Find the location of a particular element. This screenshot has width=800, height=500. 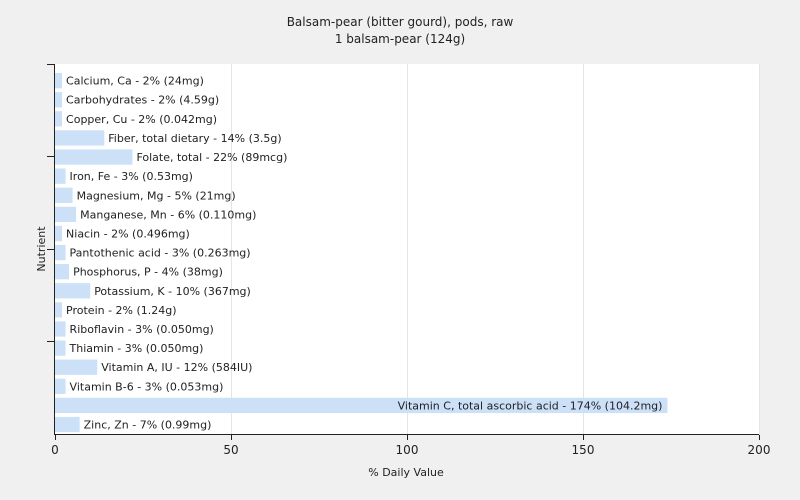

bar-label: Riboflavin - 3% (0.050mg) is located at coordinates (142, 329).